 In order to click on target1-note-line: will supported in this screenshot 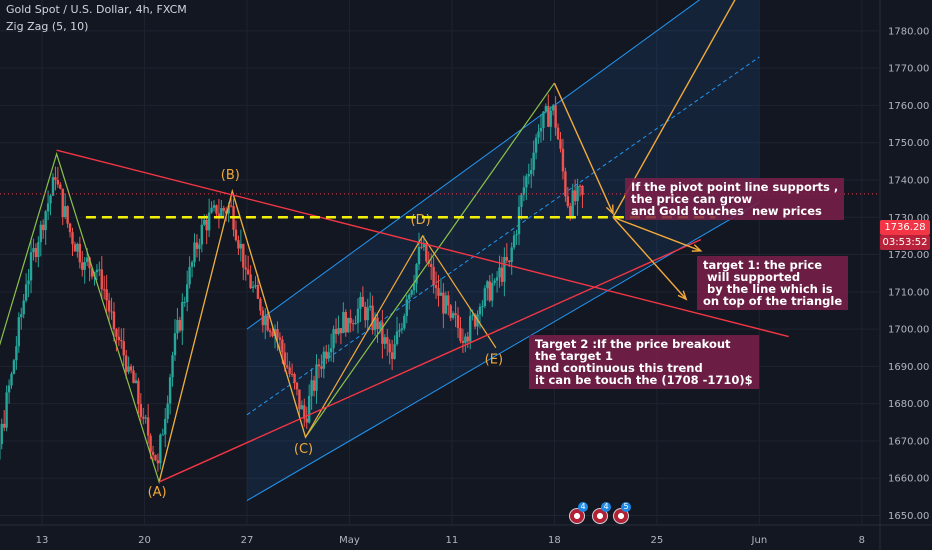, I will do `click(752, 277)`.